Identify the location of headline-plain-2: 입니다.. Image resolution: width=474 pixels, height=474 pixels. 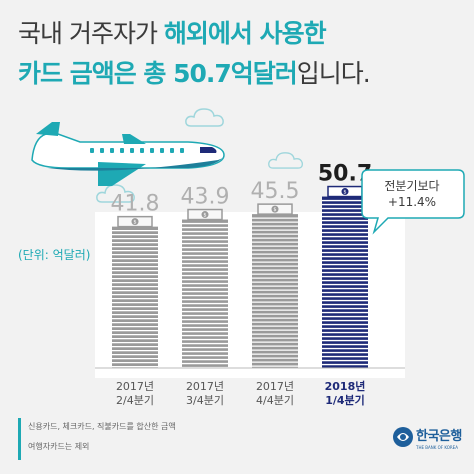
(333, 73).